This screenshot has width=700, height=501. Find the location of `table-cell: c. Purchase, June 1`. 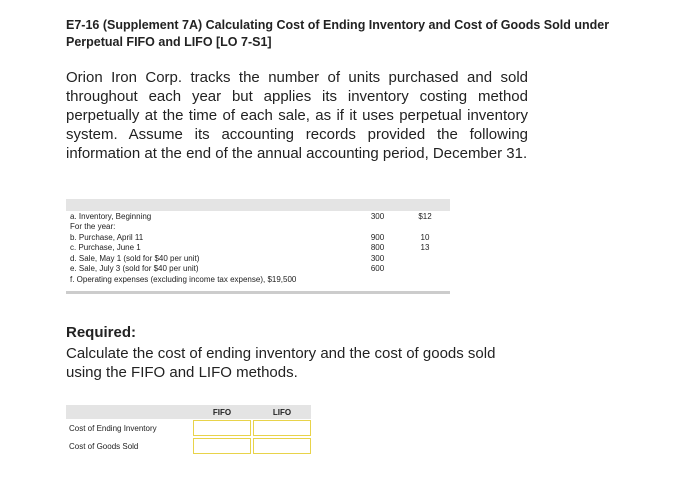

table-cell: c. Purchase, June 1 is located at coordinates (105, 248).